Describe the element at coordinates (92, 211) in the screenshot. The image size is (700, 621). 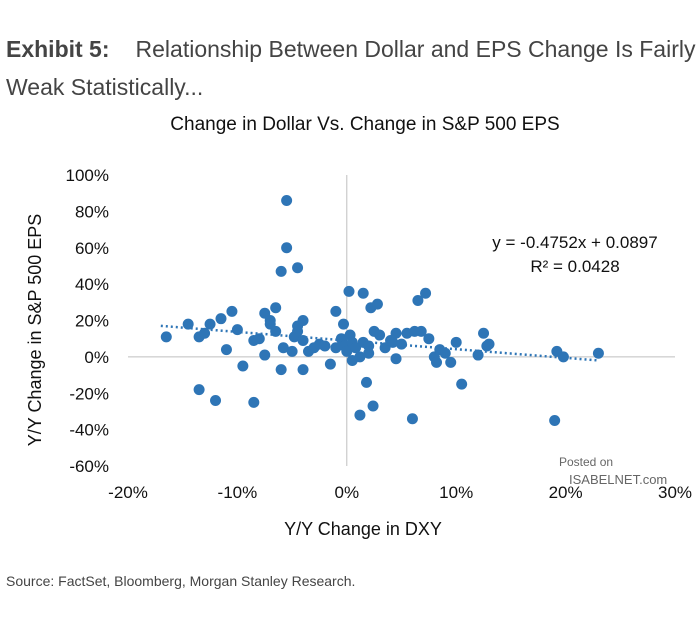
I see `y-tick-label: 80%` at that location.